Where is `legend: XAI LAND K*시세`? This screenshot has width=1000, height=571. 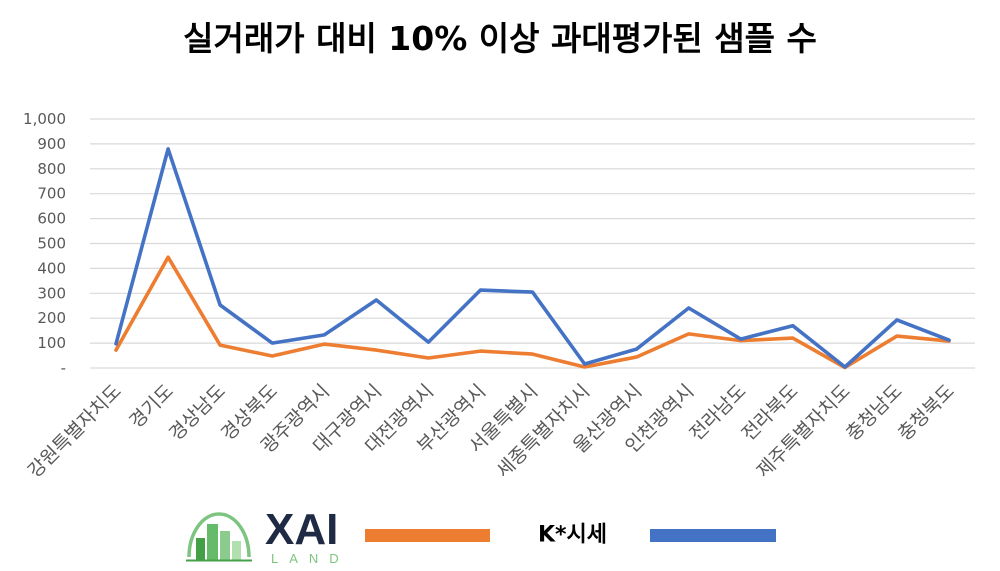
legend: XAI LAND K*시세 is located at coordinates (481, 535).